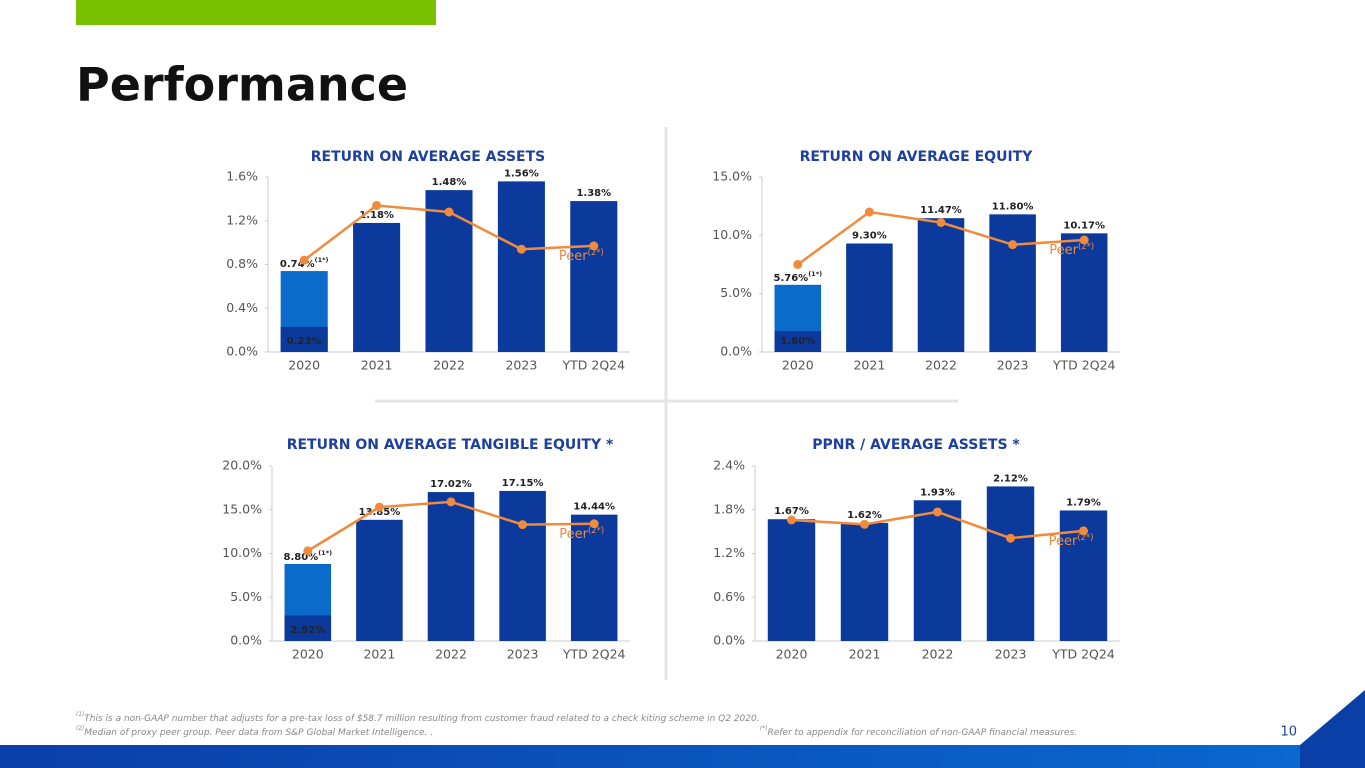  Describe the element at coordinates (521, 173) in the screenshot. I see `data-label: 1.56%` at that location.